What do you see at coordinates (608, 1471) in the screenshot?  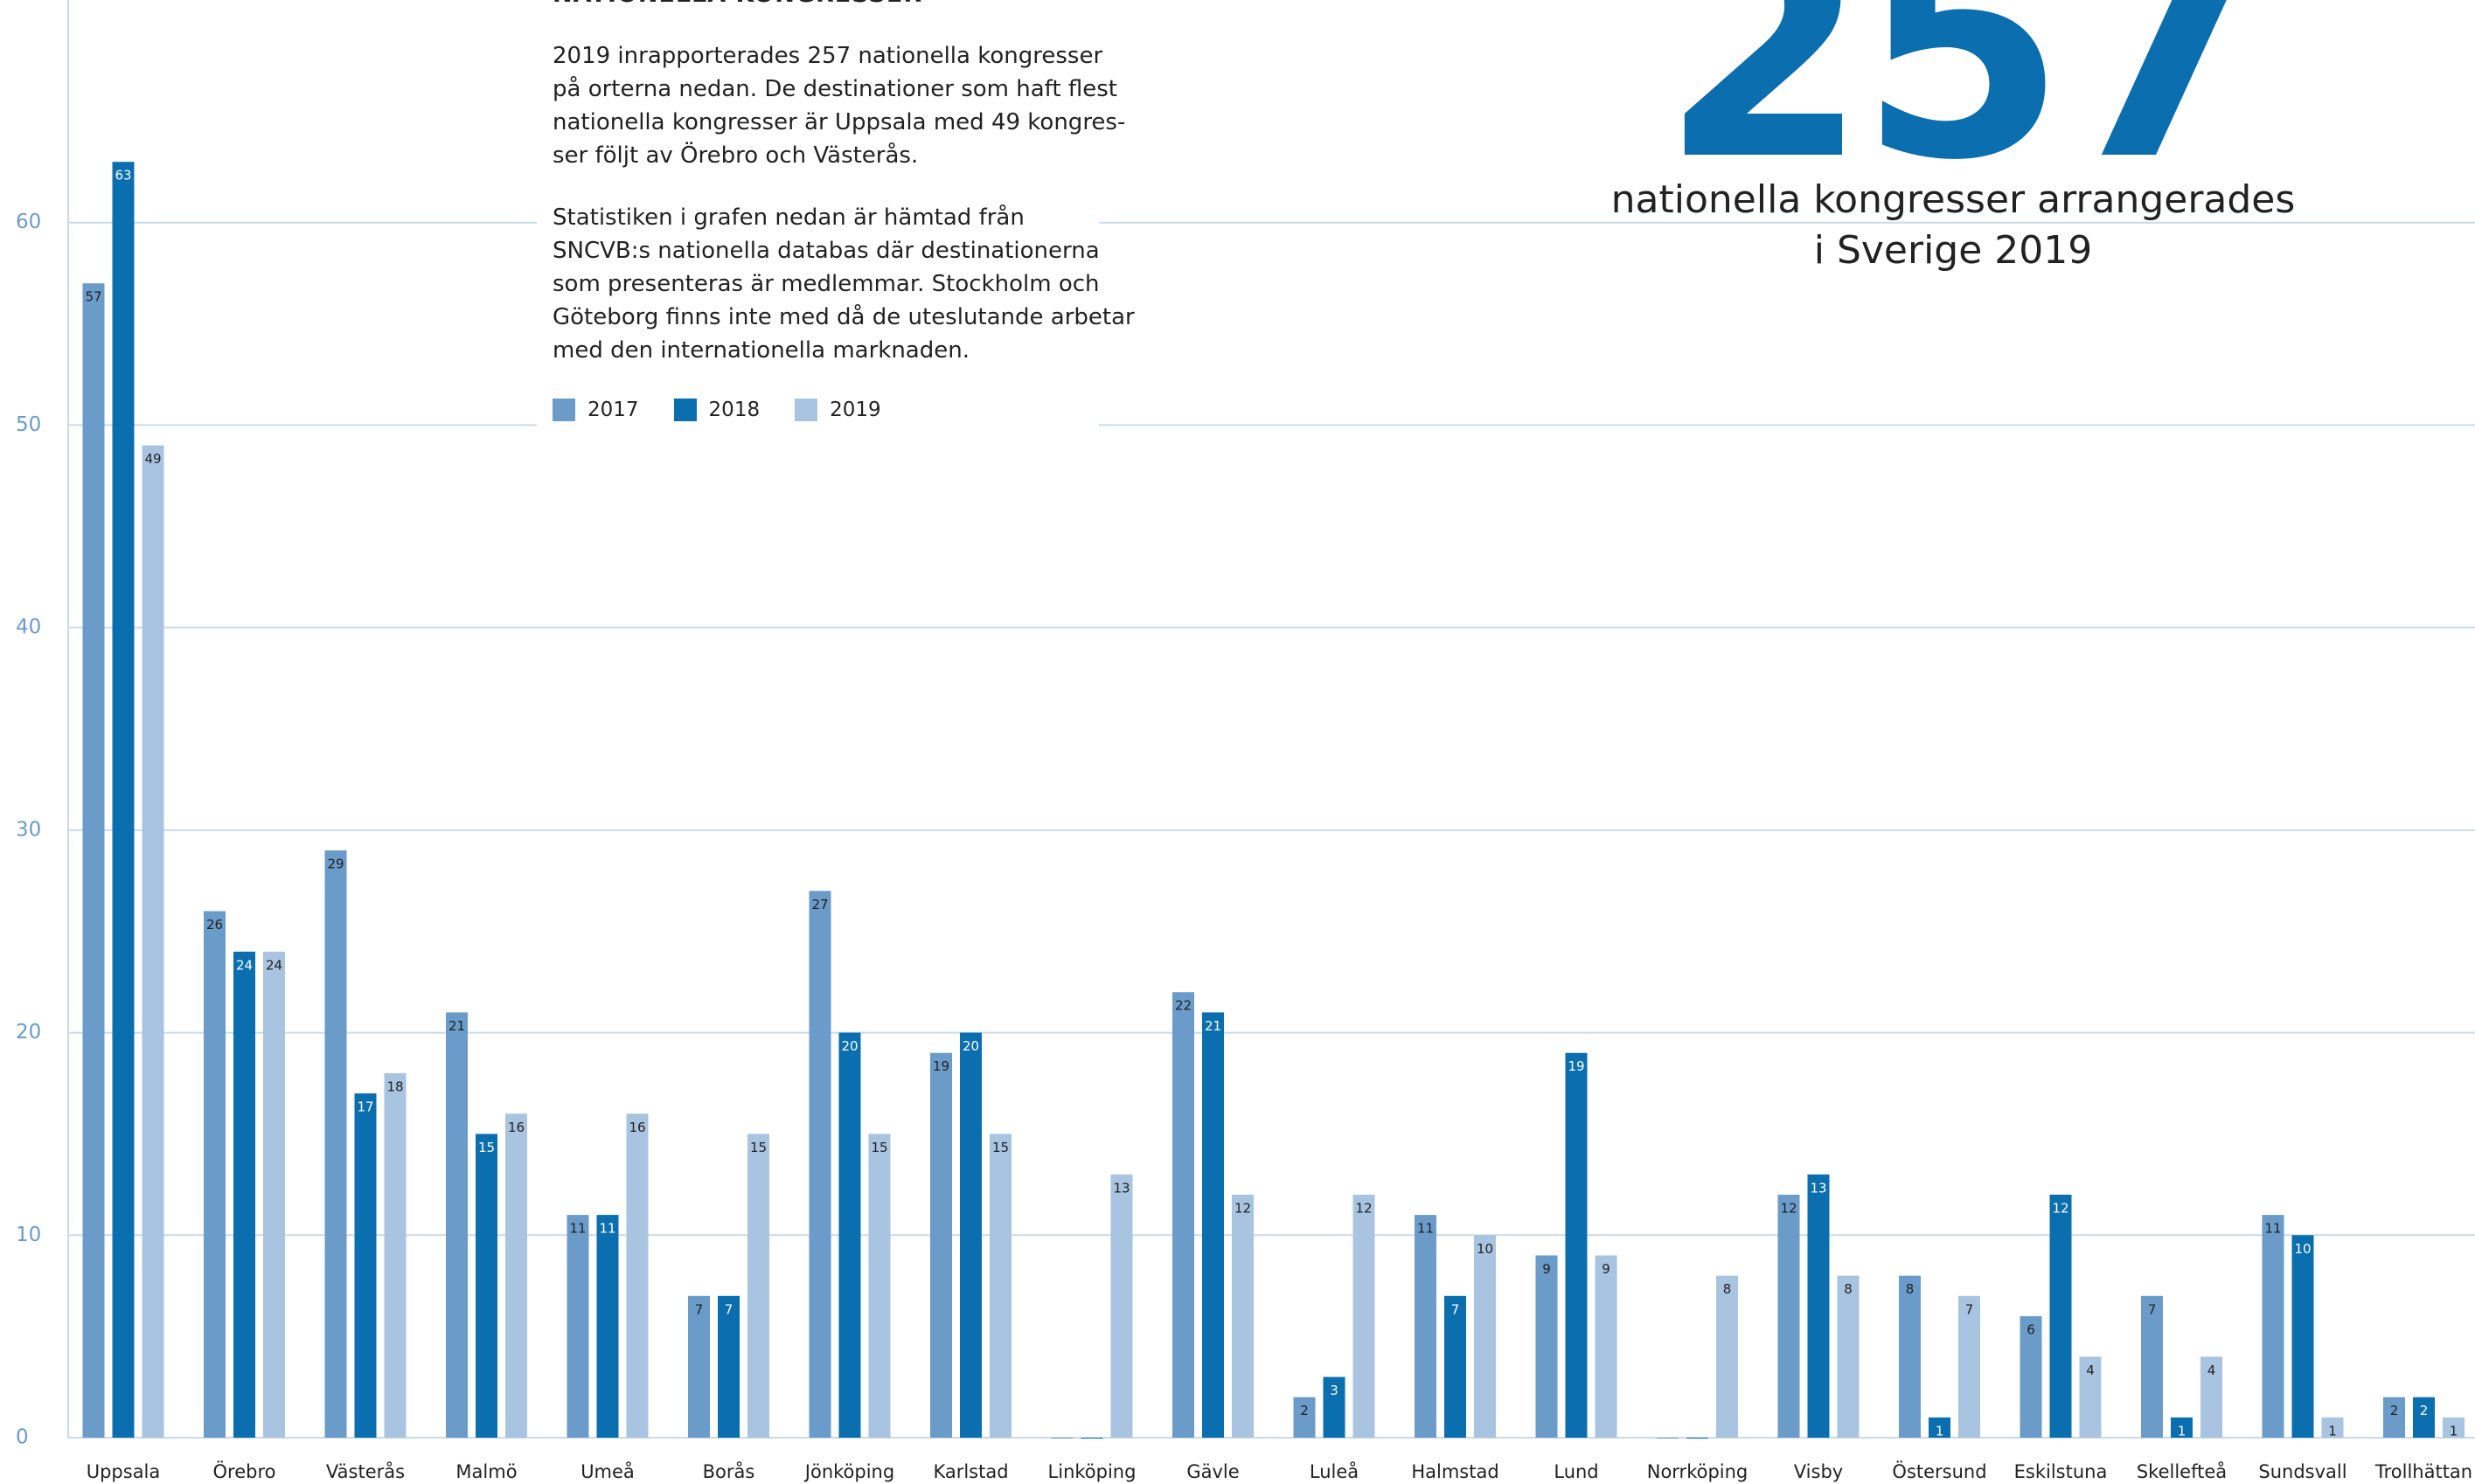 I see `x-tick-label: Umeå` at bounding box center [608, 1471].